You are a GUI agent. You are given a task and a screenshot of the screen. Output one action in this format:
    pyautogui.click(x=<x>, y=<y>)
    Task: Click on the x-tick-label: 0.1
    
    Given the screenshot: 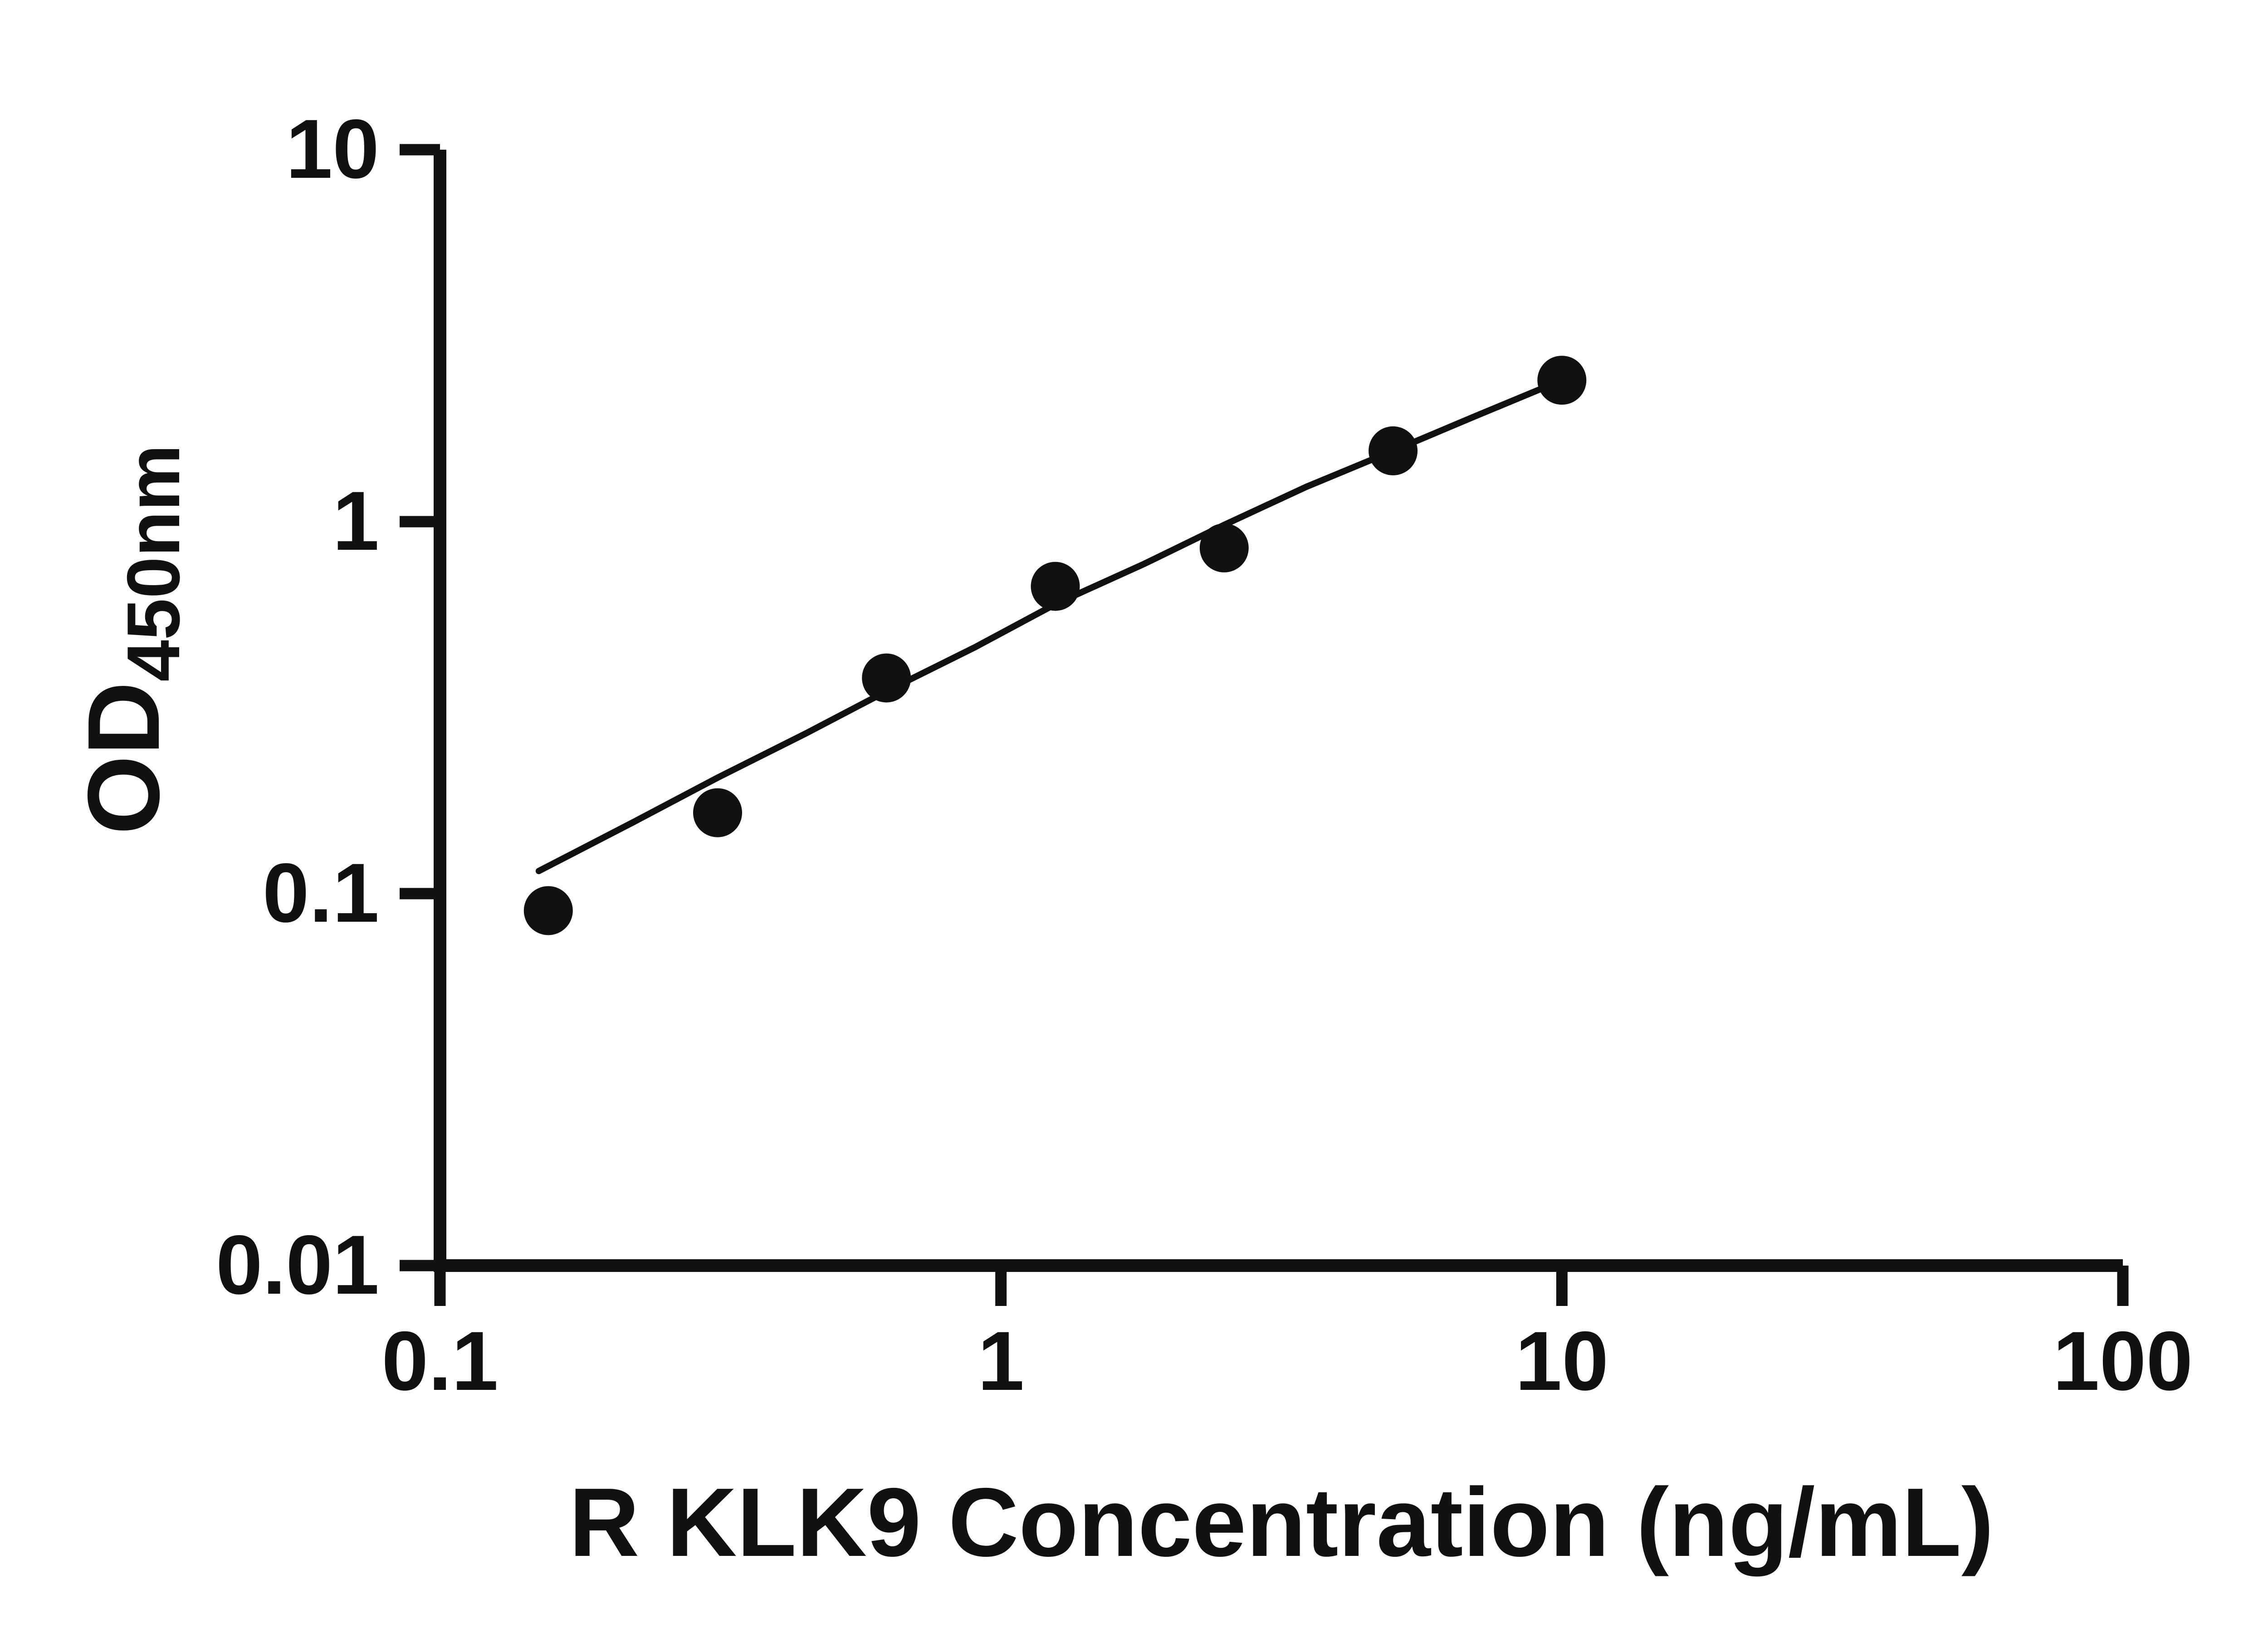 What is the action you would take?
    pyautogui.click(x=440, y=1361)
    